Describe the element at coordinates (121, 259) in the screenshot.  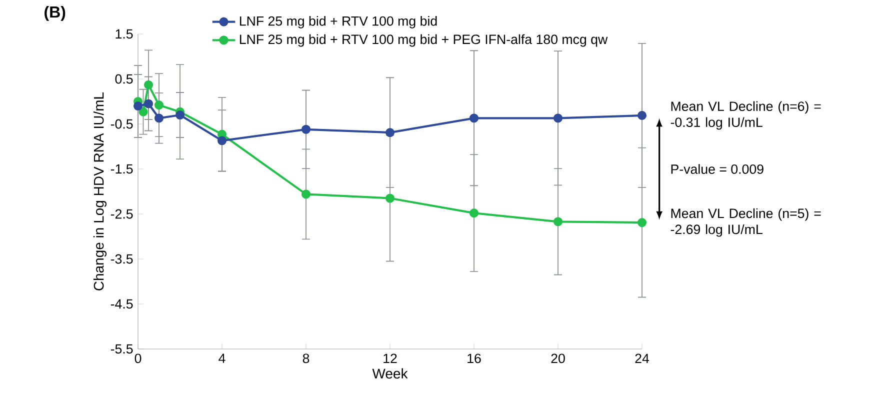
I see `y-tick-label: -3.5` at that location.